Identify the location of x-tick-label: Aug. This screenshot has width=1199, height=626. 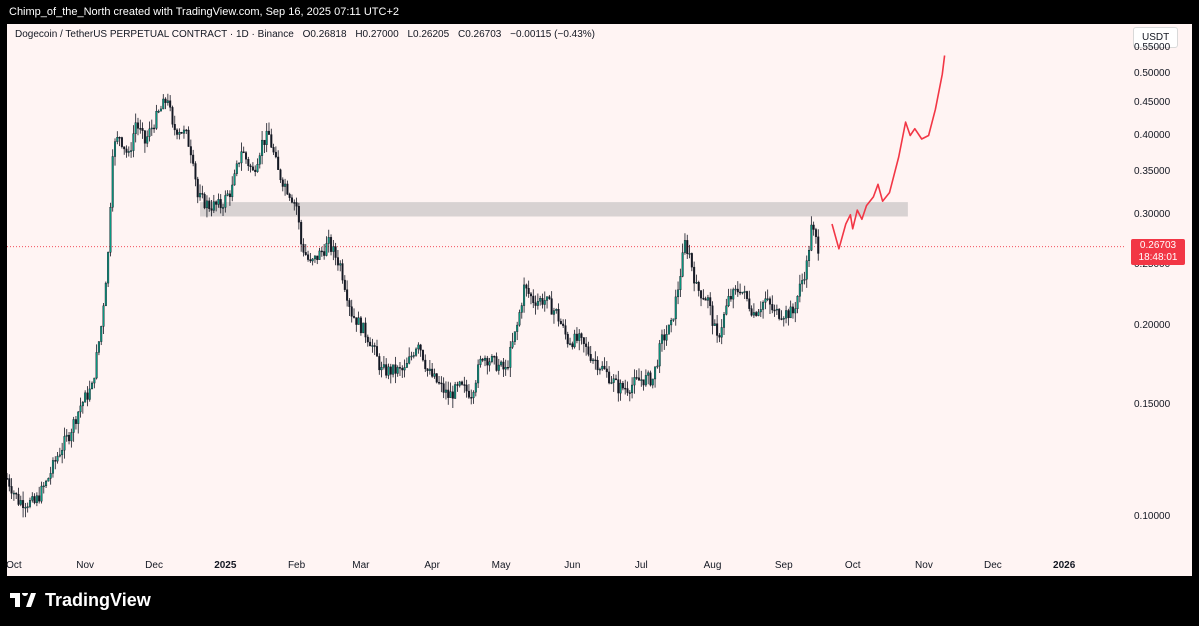
(712, 565).